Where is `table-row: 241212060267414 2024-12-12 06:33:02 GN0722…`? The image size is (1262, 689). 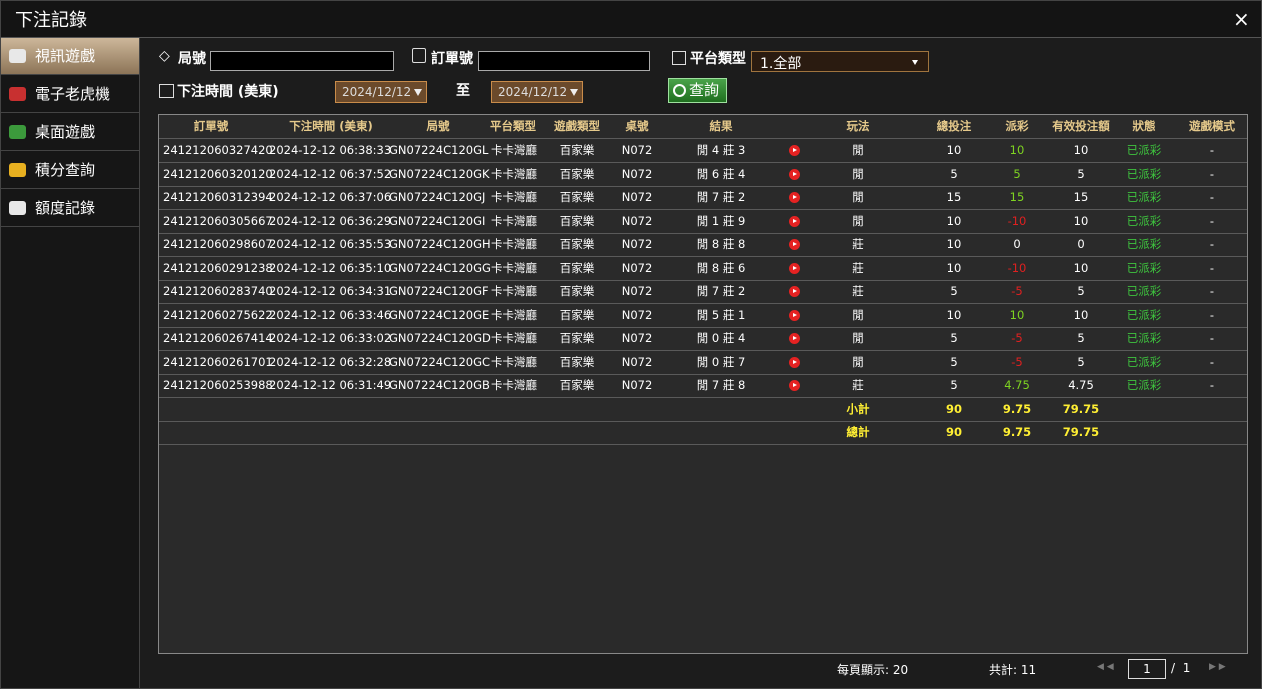
table-row: 241212060267414 2024-12-12 06:33:02 GN0722… is located at coordinates (703, 339).